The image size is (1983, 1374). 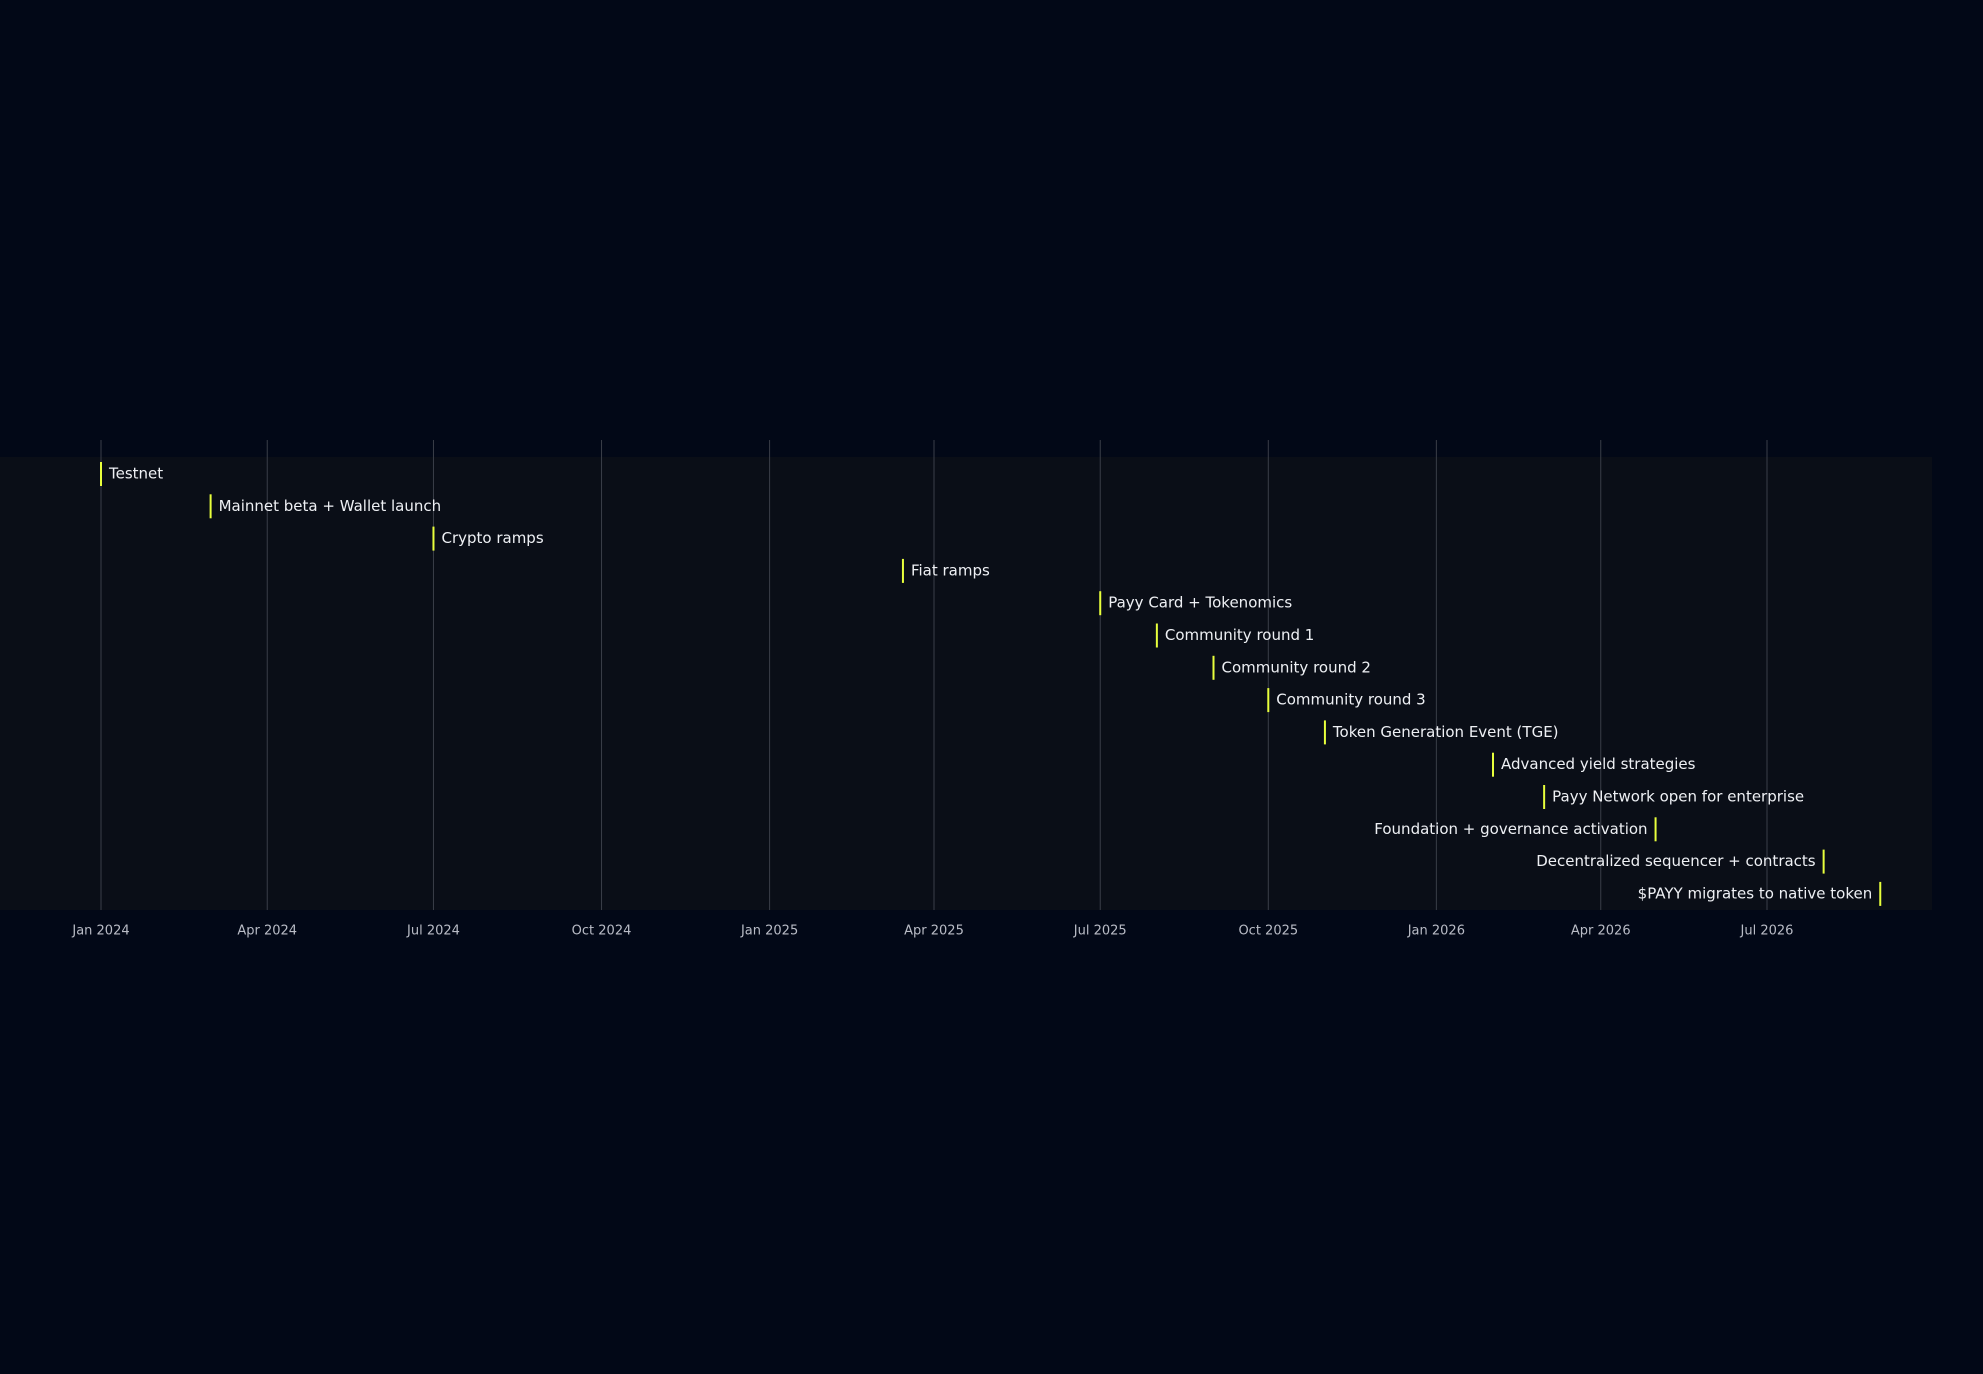 What do you see at coordinates (1767, 931) in the screenshot?
I see `x-tick-label: Jul 2026` at bounding box center [1767, 931].